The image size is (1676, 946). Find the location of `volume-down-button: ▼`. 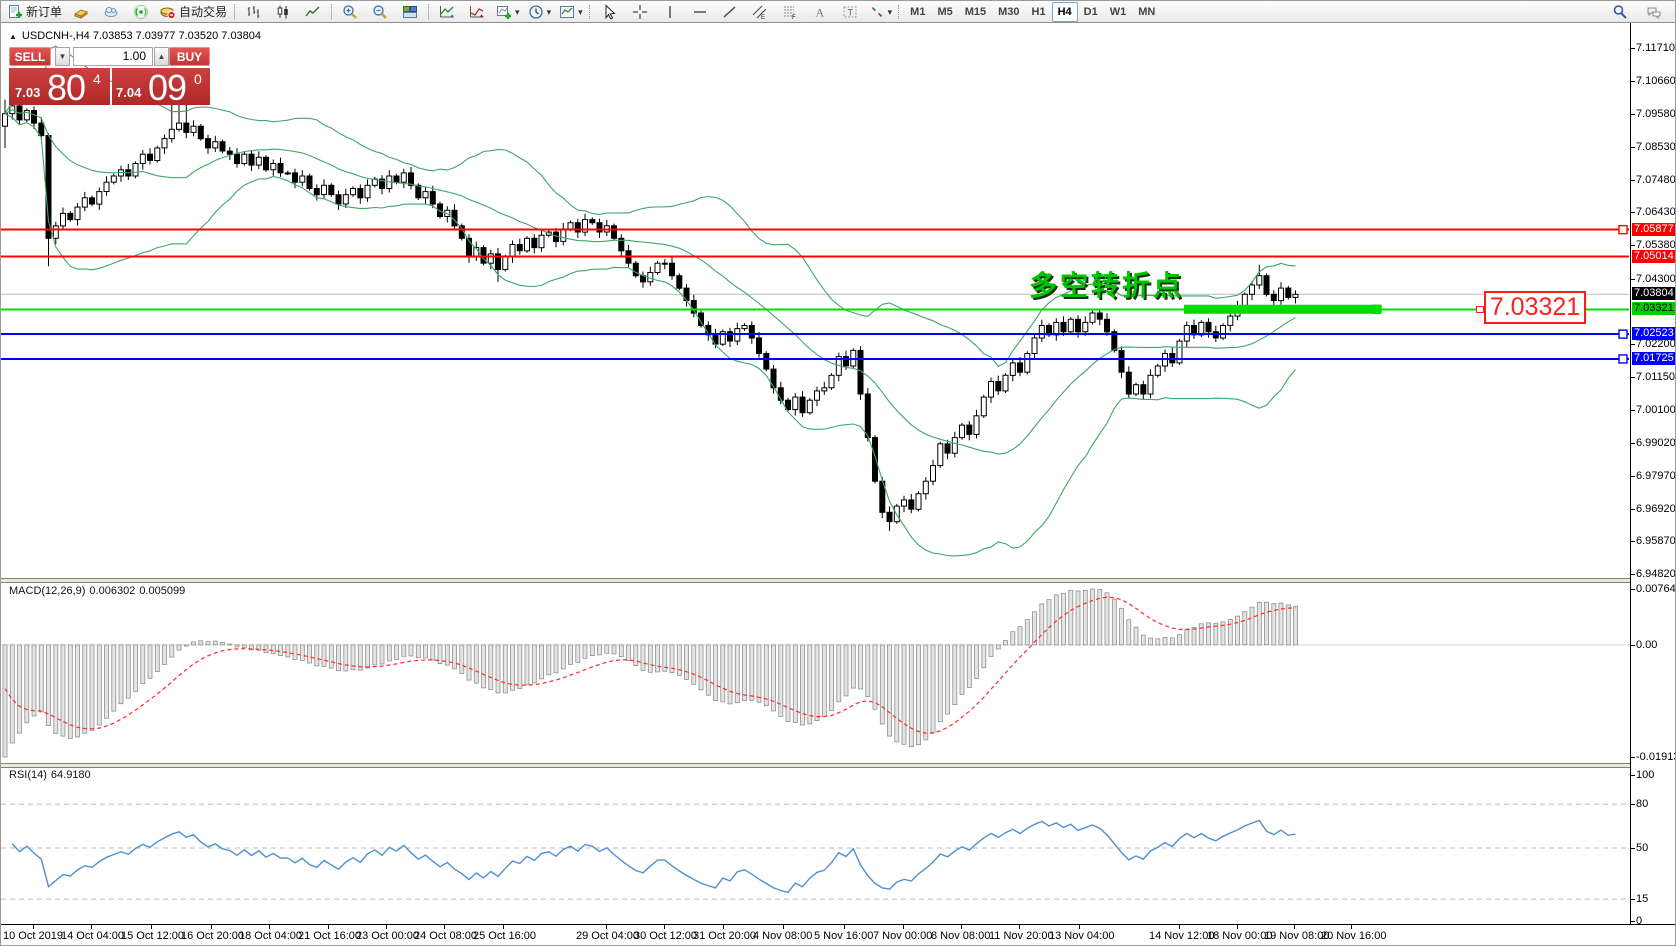

volume-down-button: ▼ is located at coordinates (62, 56).